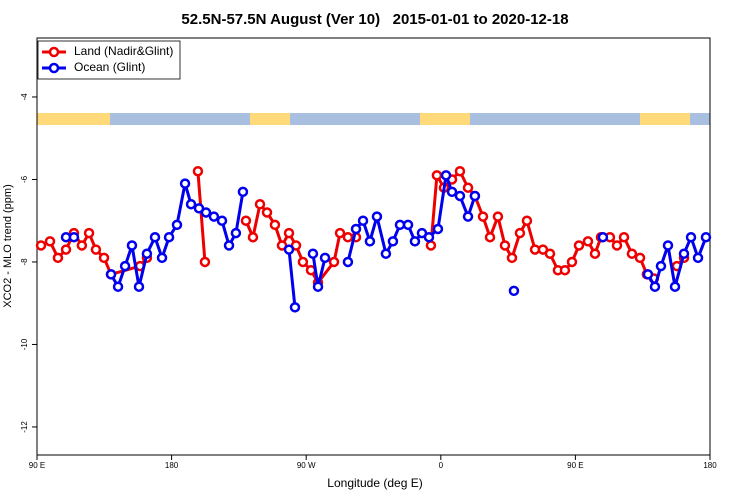 This screenshot has width=750, height=500. I want to click on x-tick-label: 0, so click(441, 465).